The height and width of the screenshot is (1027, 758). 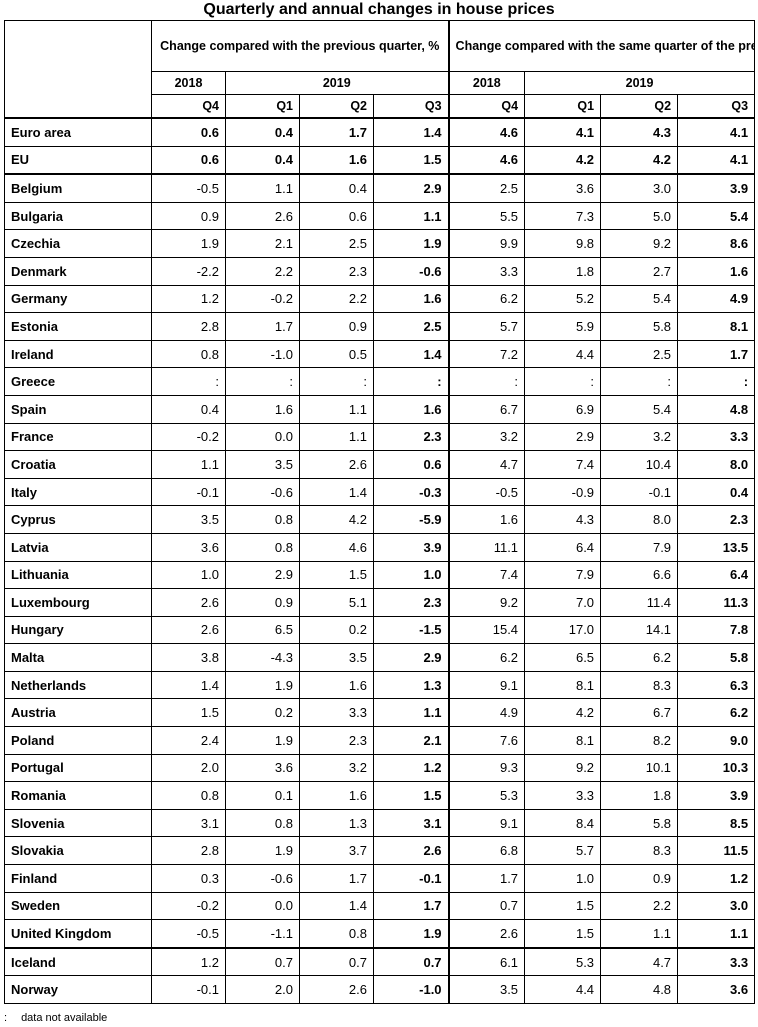 I want to click on yoy-value-cell: 13.5, so click(x=716, y=547).